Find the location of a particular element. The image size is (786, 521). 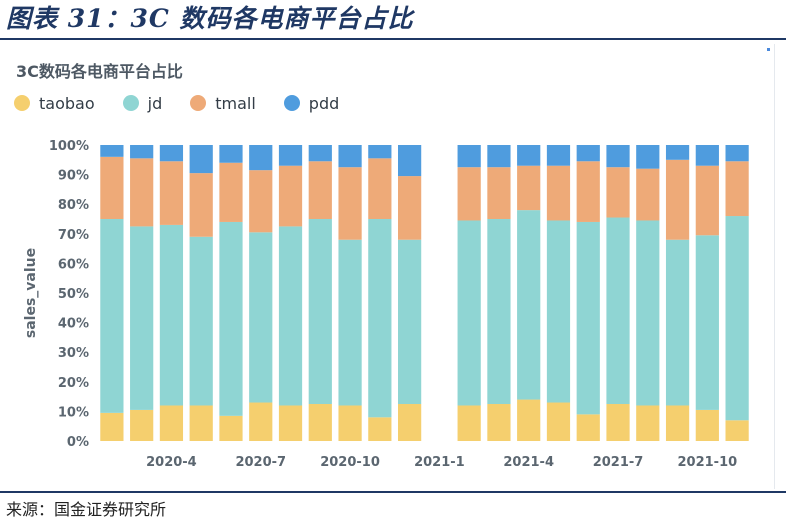

y-tick-label: 40% is located at coordinates (73, 324).